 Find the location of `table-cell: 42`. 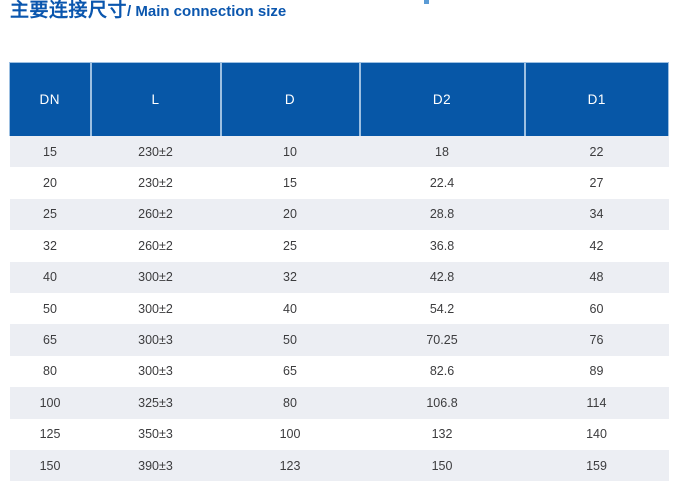

table-cell: 42 is located at coordinates (596, 245).